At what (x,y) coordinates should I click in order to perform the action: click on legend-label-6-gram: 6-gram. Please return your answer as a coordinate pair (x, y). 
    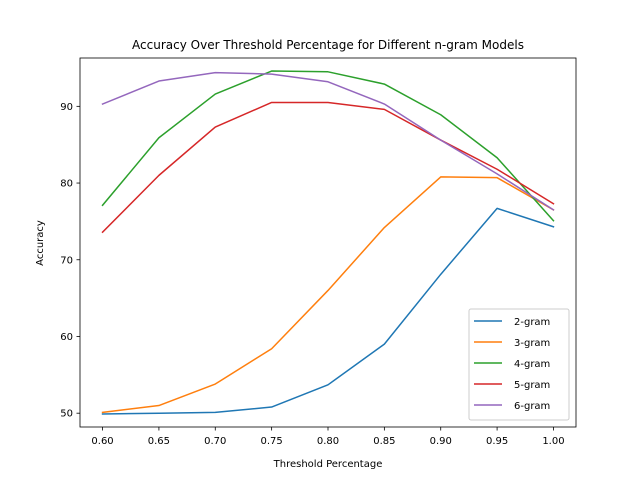
    Looking at the image, I should click on (532, 406).